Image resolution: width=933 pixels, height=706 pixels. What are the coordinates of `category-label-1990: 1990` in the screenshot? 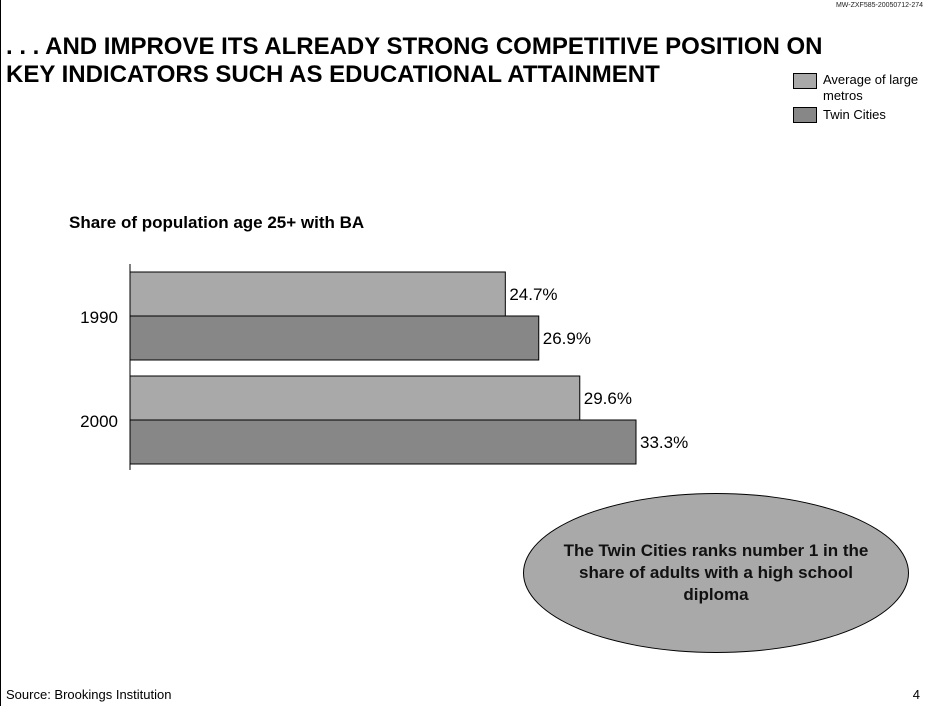 It's located at (99, 317).